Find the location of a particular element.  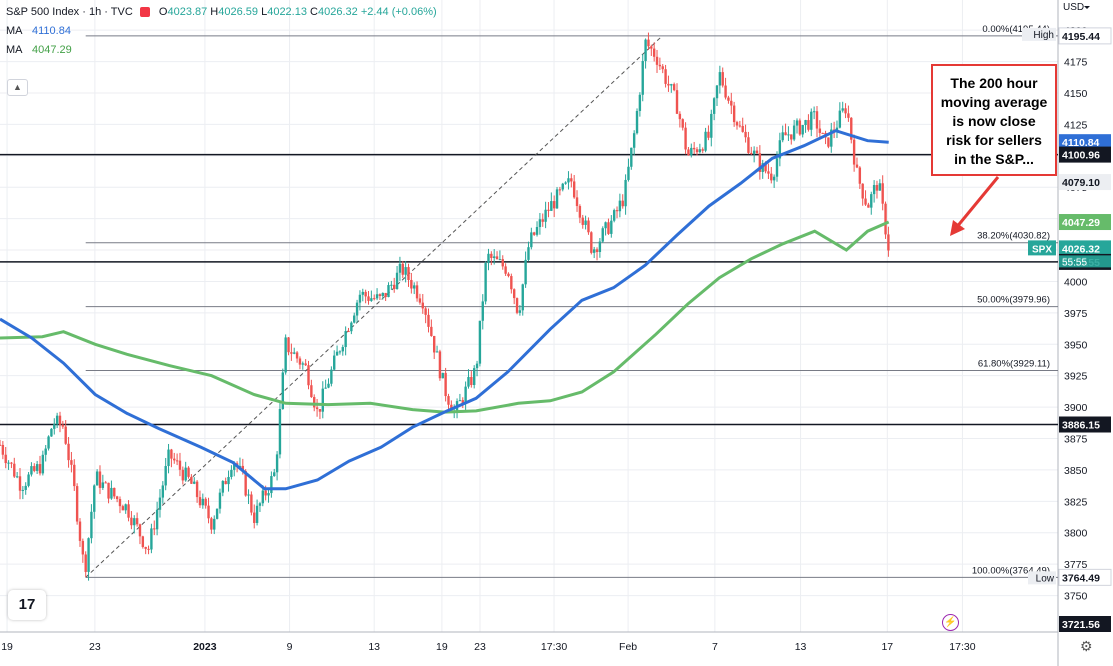

settings-gear-icon: ⚙ is located at coordinates (1086, 646).